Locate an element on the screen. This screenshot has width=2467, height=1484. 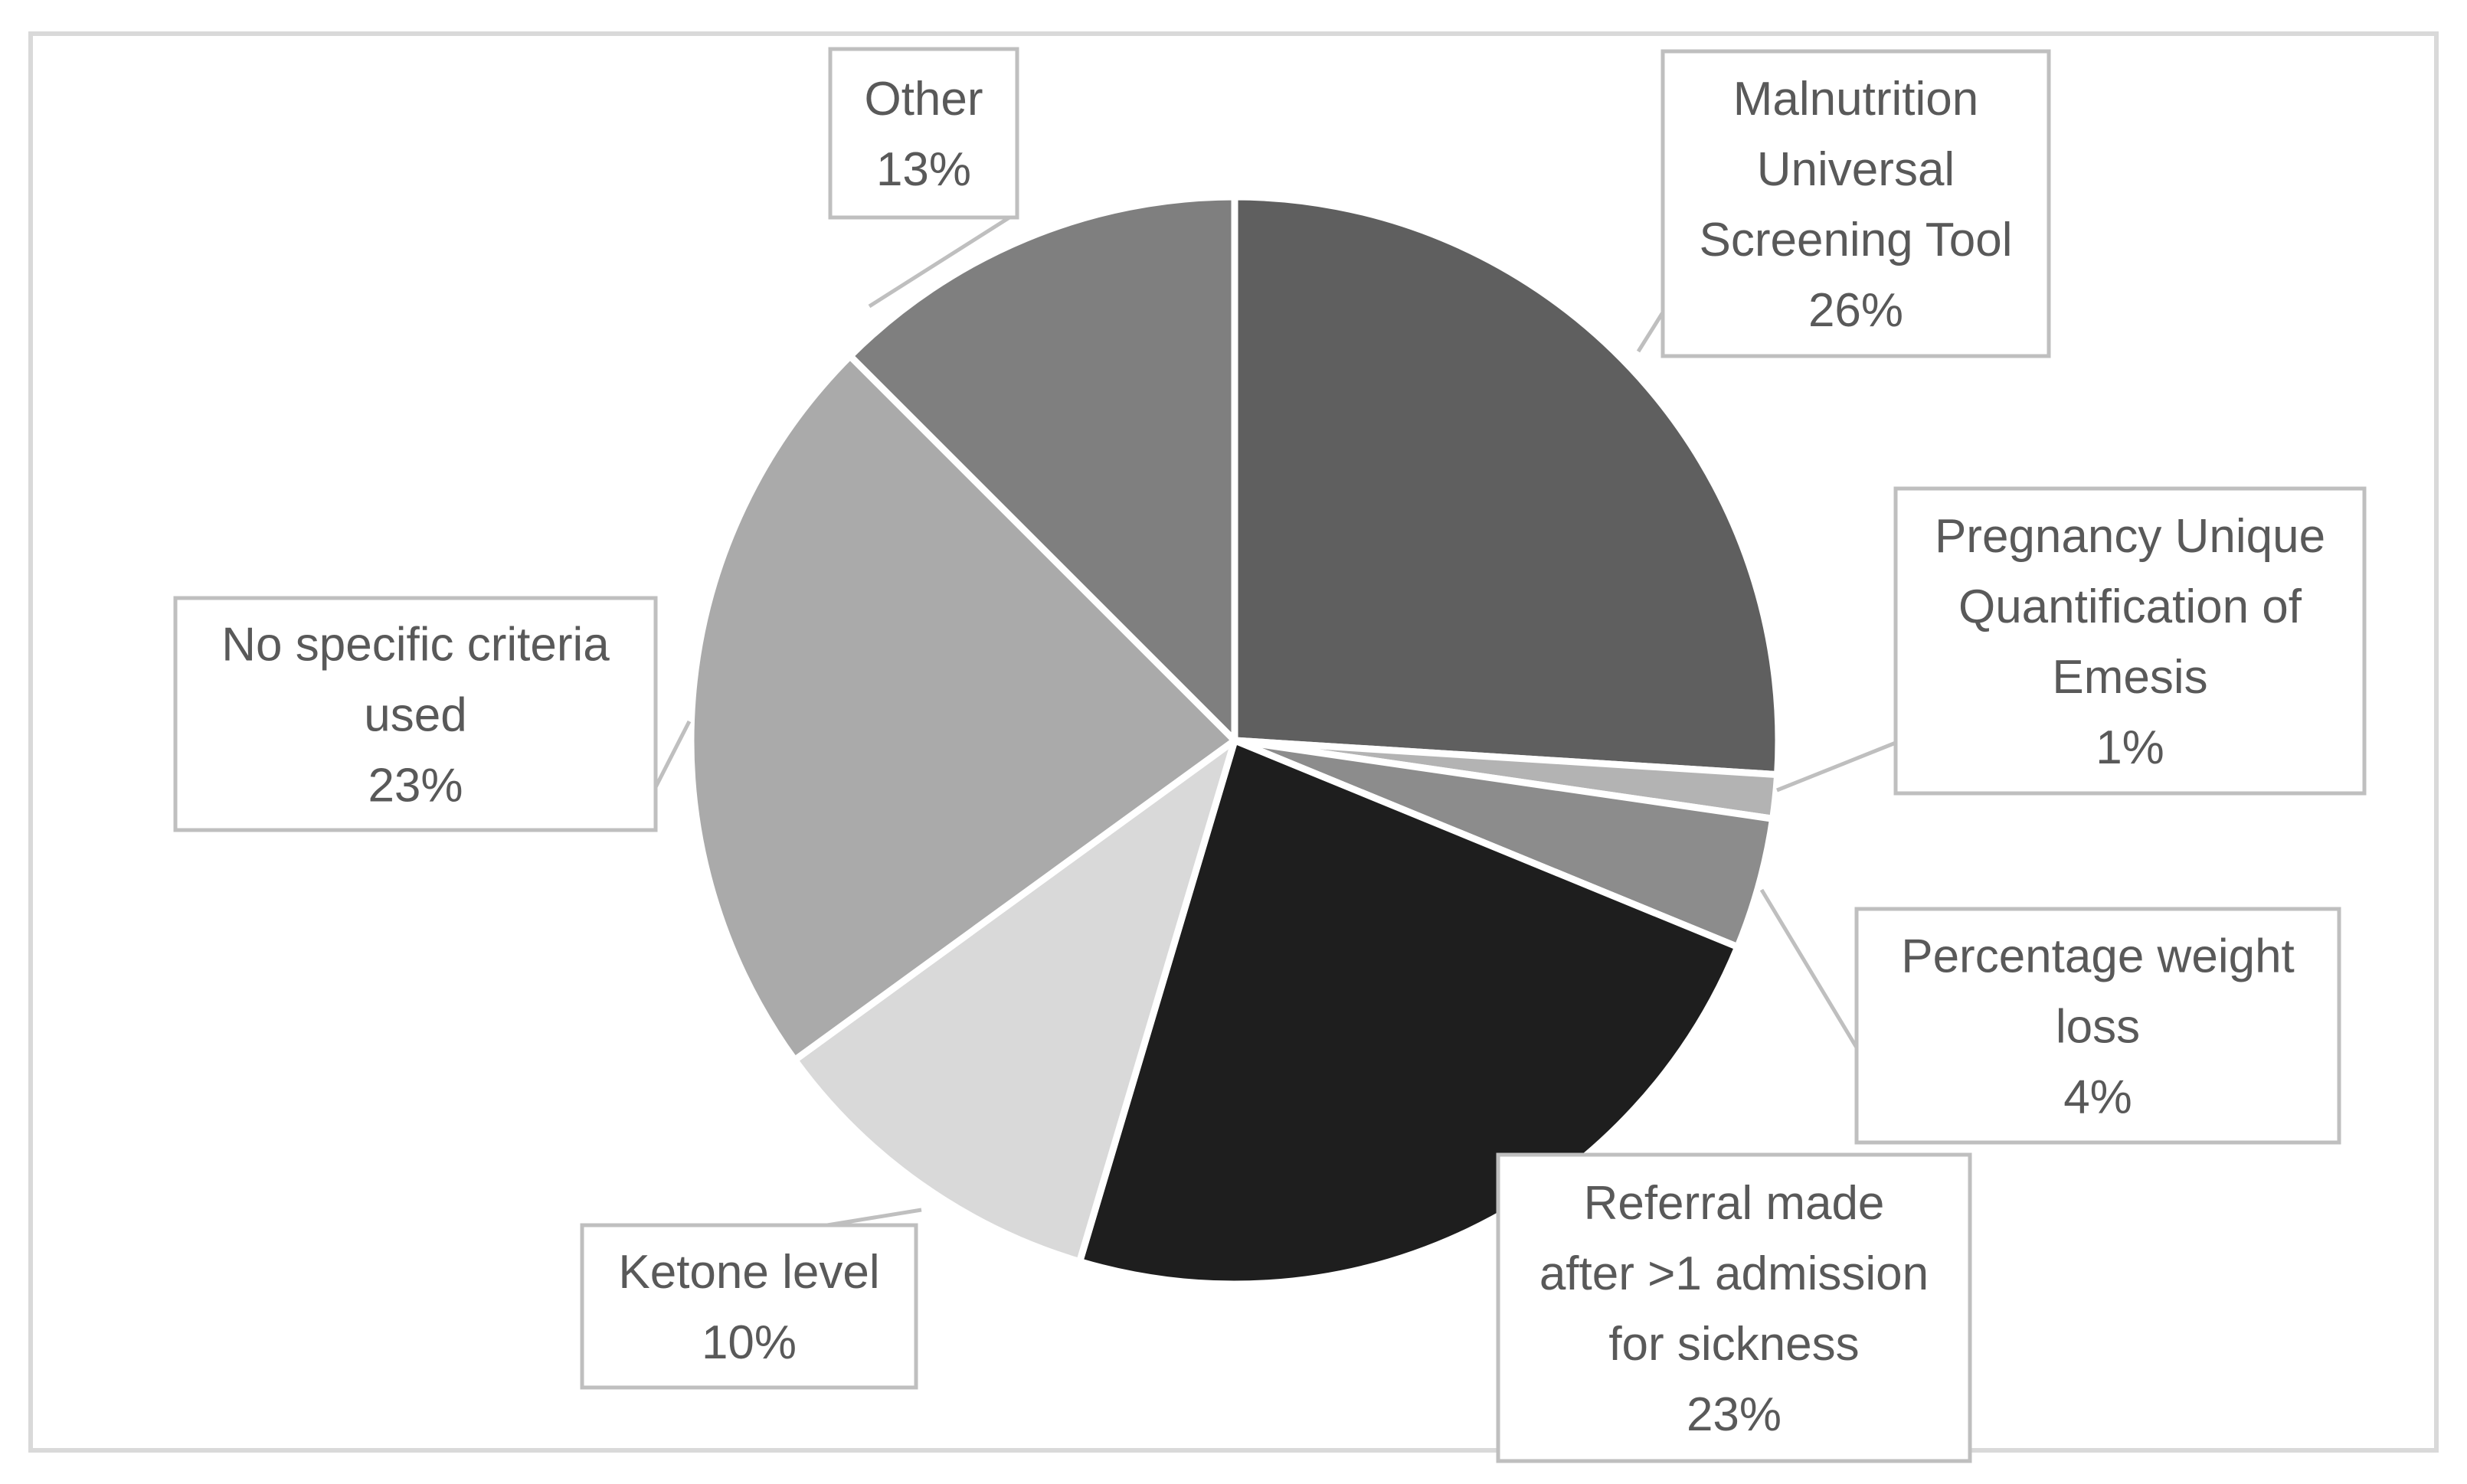
leader-line-no-specific is located at coordinates (672, 754).